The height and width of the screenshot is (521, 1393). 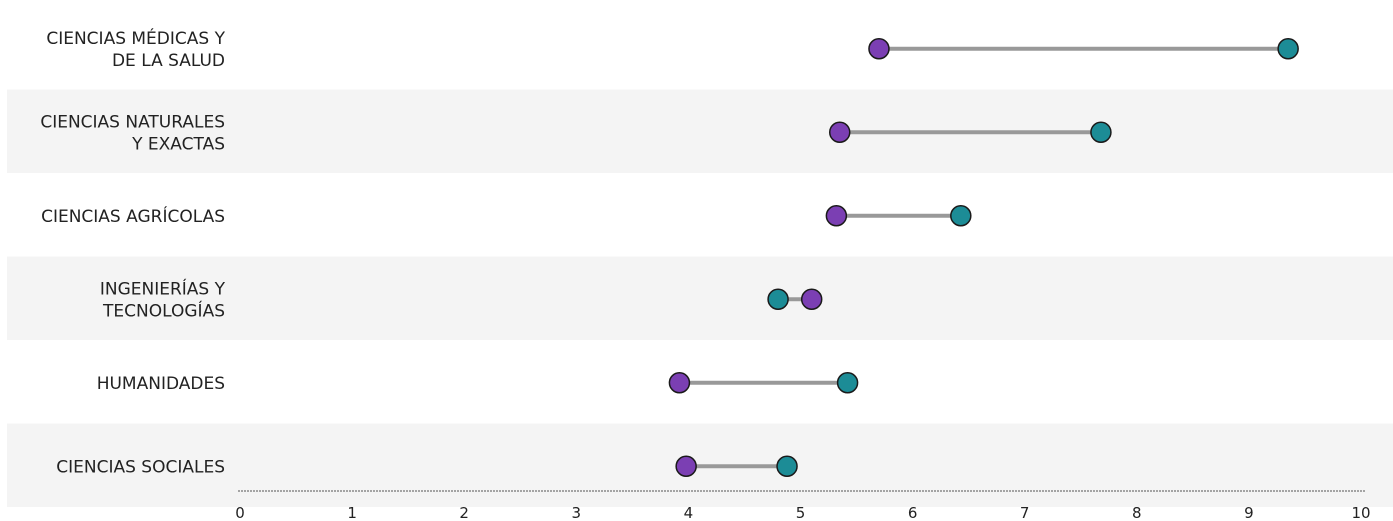 What do you see at coordinates (132, 133) in the screenshot?
I see `category-label: CIENCIAS NATURALES Y EXACTAS` at bounding box center [132, 133].